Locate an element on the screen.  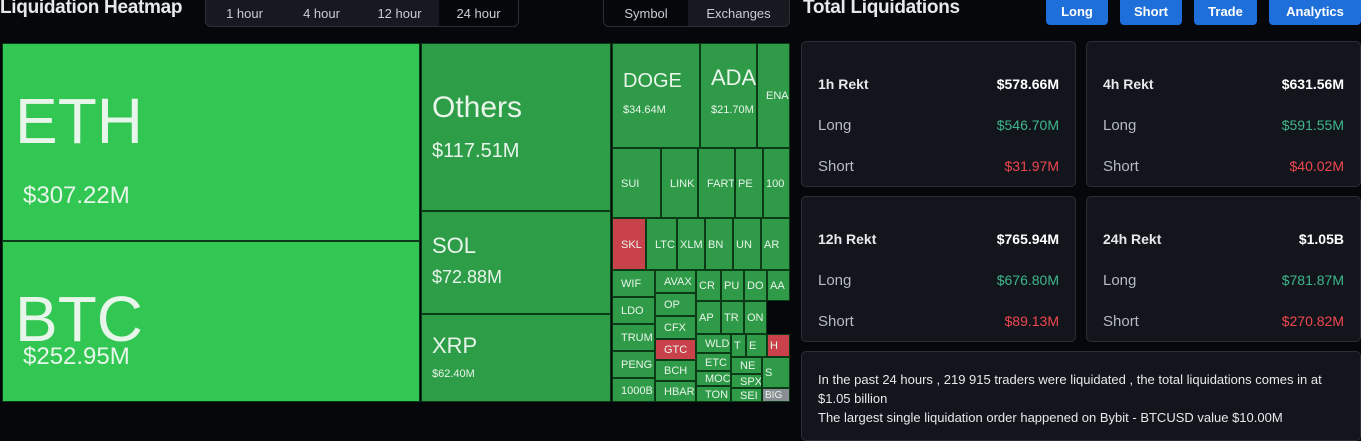
tile-label: BIG is located at coordinates (774, 395).